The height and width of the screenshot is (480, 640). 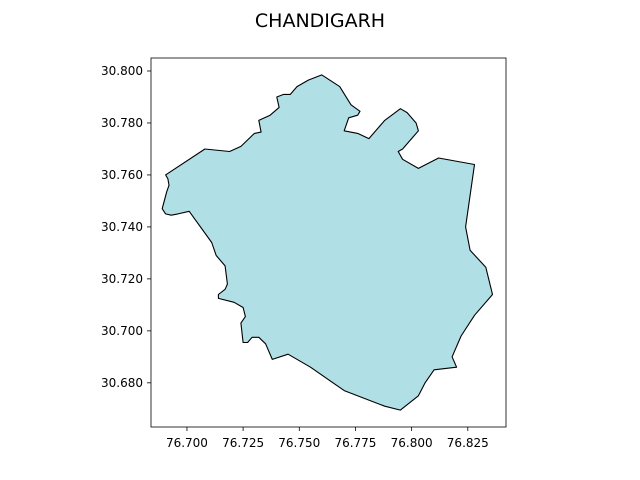 I want to click on x-axis-ticks: 76.700 76.725 76.750 76.775 76.800 76.825, so click(x=327, y=438).